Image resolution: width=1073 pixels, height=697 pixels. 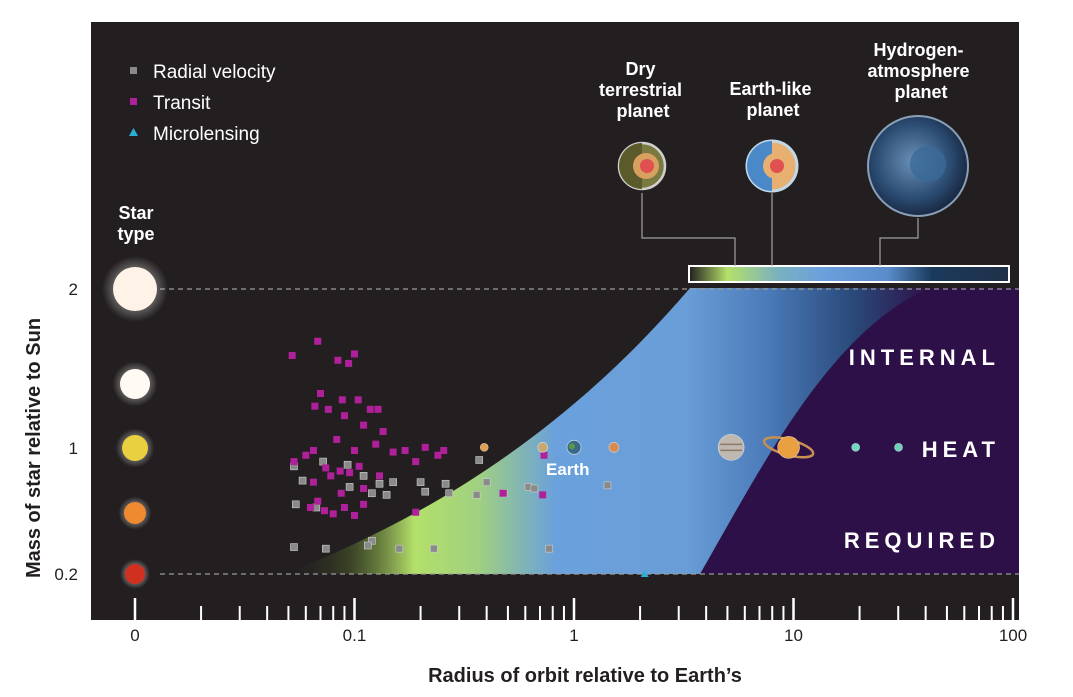 I want to click on planet-mars, so click(x=614, y=447).